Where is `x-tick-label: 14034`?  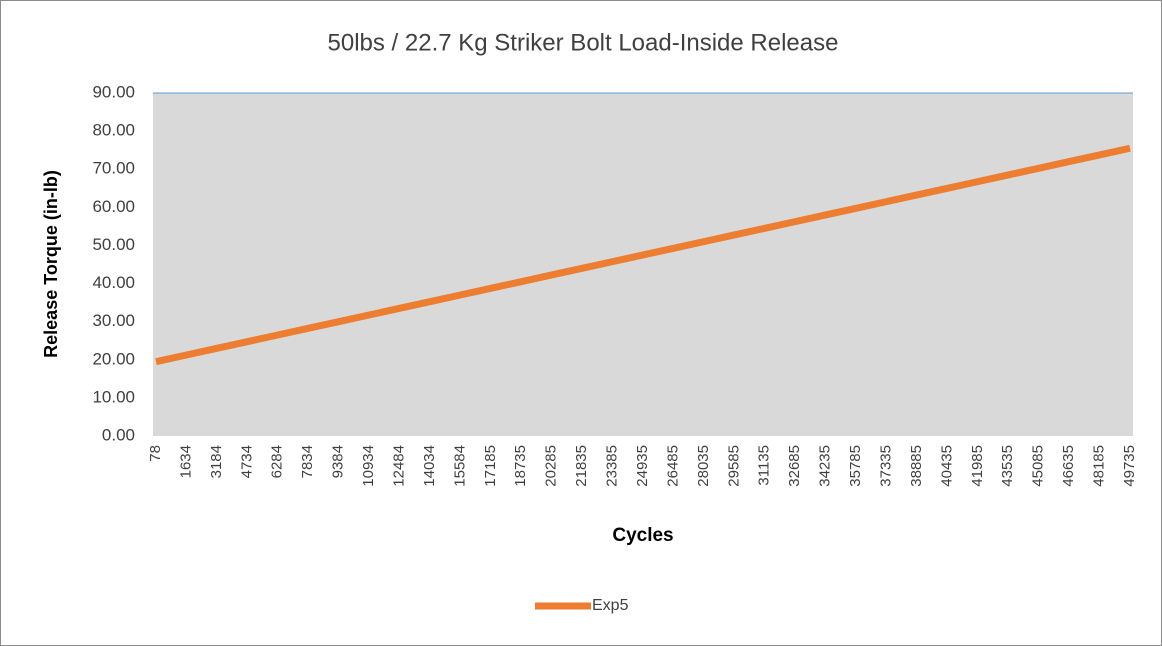 x-tick-label: 14034 is located at coordinates (429, 466).